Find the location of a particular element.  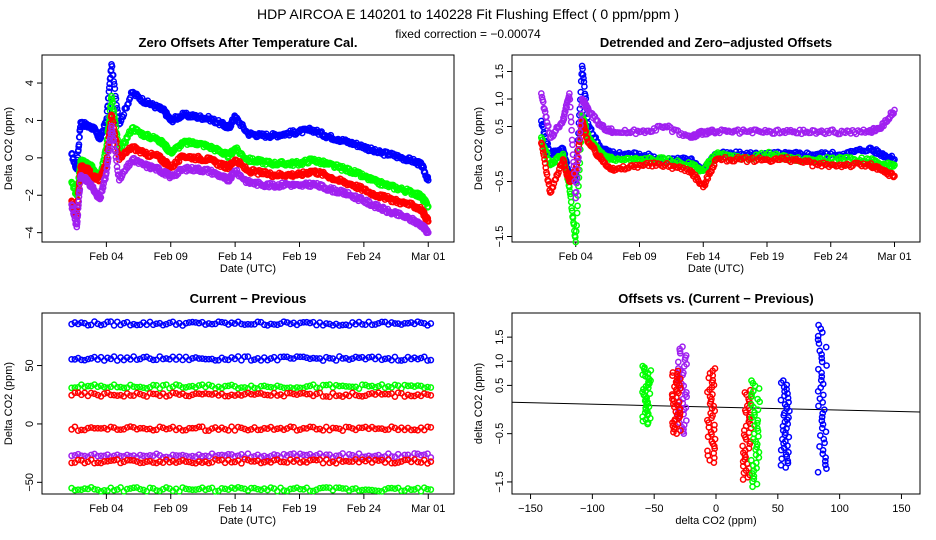

series-purple is located at coordinates (250, 179).